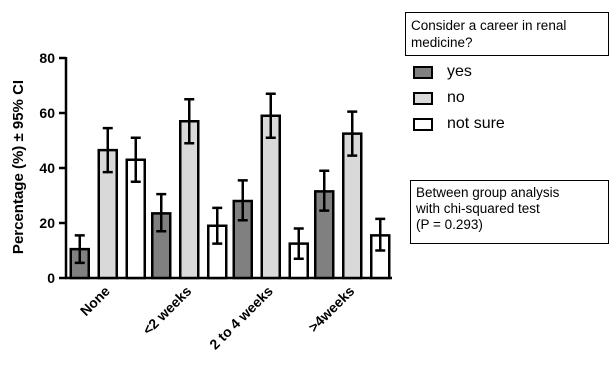 The image size is (613, 373). I want to click on legend-title: Consider a career in renal medicine?, so click(507, 34).